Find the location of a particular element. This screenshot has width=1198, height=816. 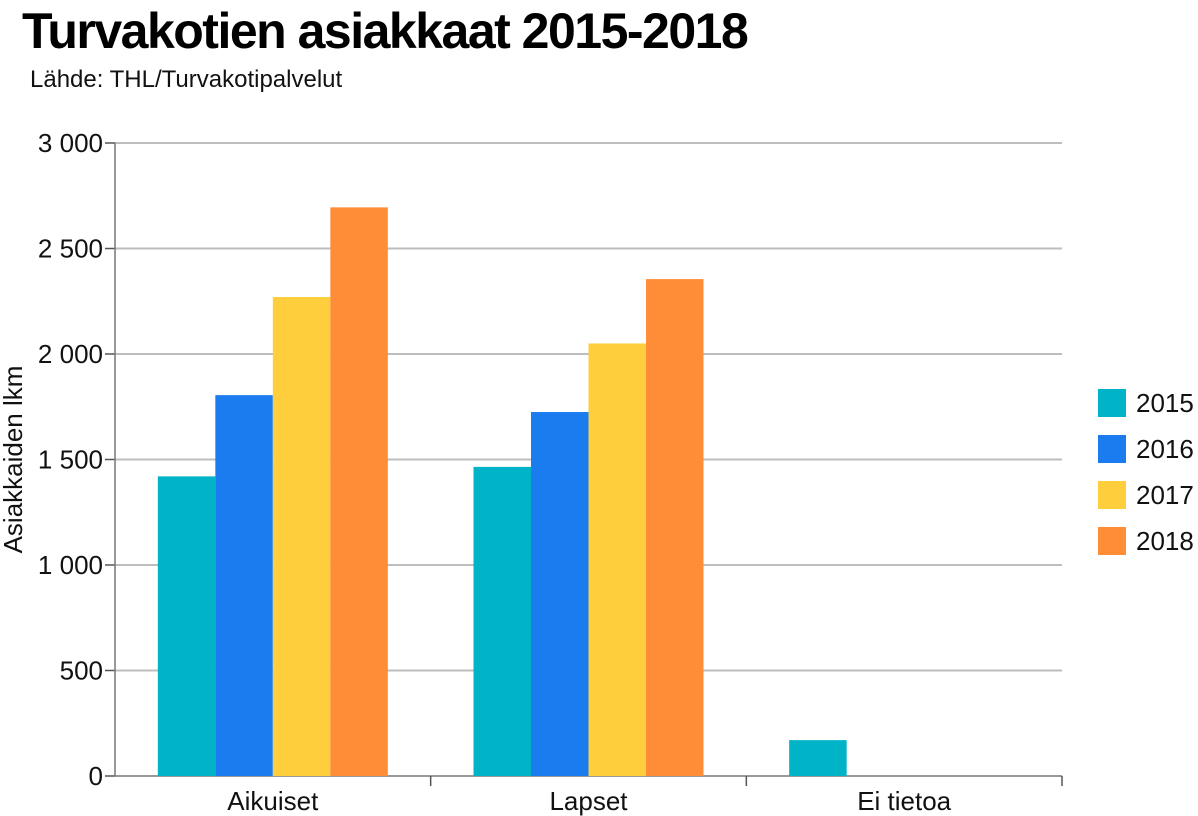

bar-2018-aikuiset is located at coordinates (359, 492).